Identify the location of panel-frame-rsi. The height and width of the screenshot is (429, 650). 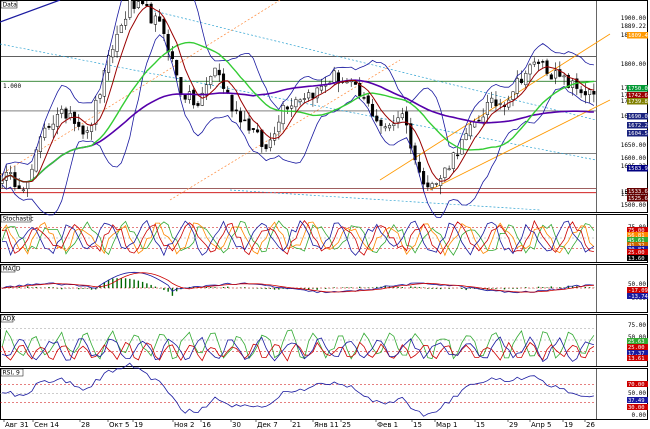
(324, 394).